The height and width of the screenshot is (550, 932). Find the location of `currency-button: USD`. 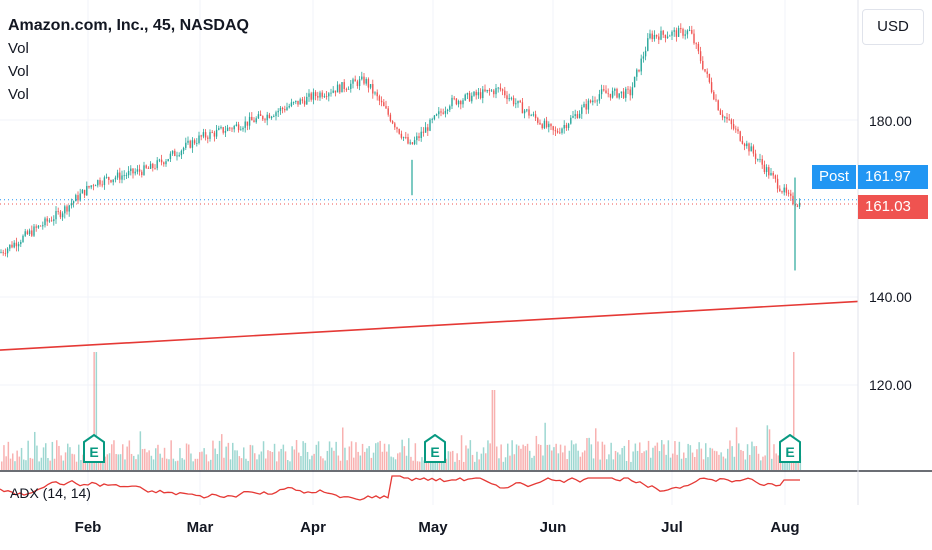

currency-button: USD is located at coordinates (893, 27).